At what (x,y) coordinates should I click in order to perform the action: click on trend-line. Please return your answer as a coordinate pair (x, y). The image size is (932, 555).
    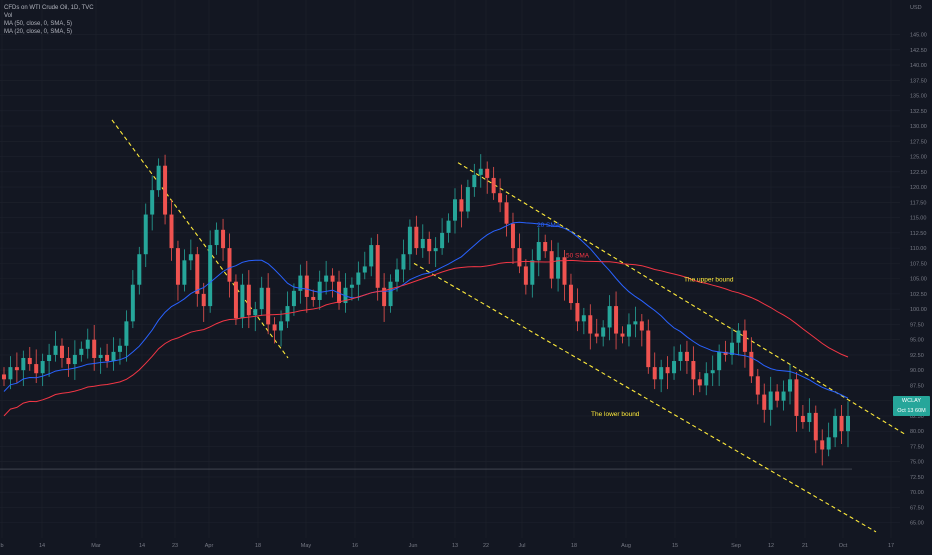
    Looking at the image, I should click on (200, 239).